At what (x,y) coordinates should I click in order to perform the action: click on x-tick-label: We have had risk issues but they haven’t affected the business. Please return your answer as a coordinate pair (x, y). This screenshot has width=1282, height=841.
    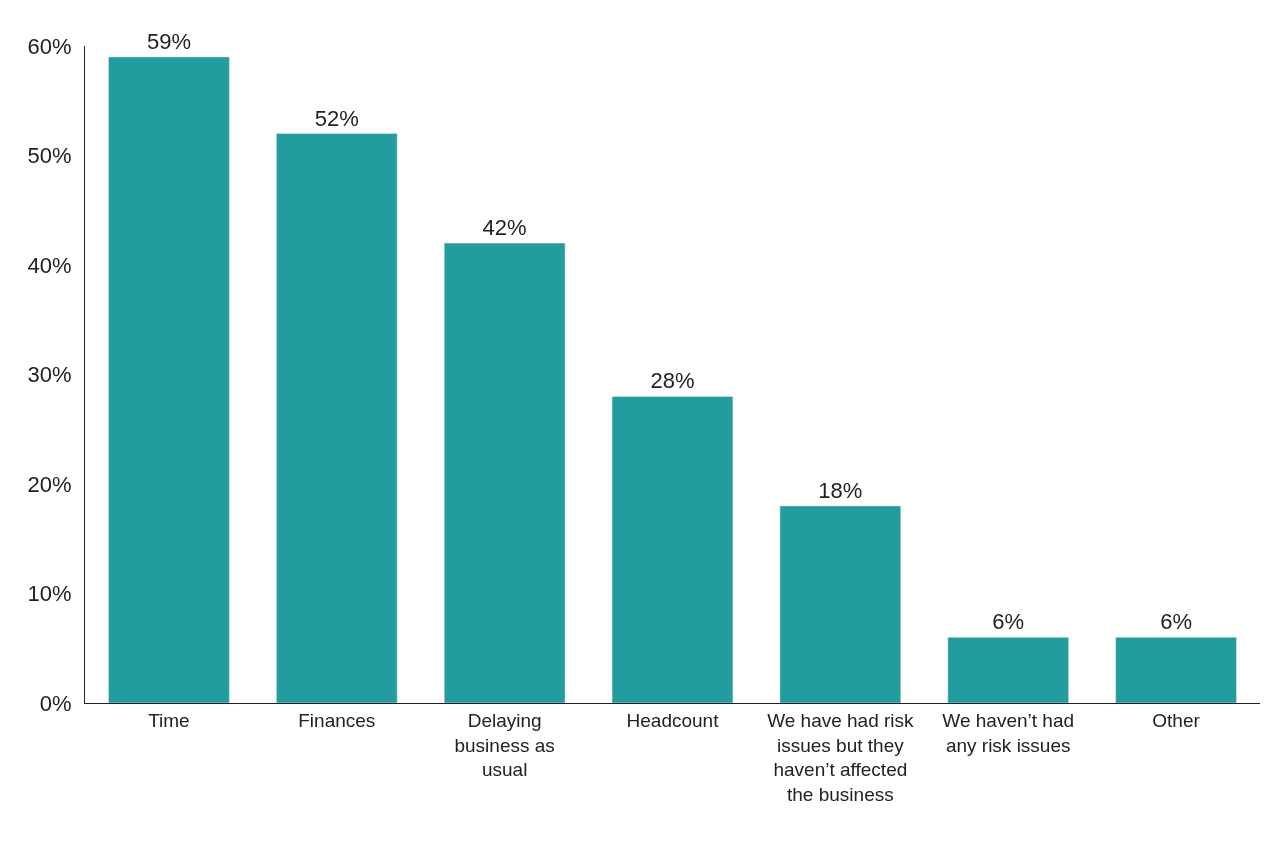
    Looking at the image, I should click on (841, 757).